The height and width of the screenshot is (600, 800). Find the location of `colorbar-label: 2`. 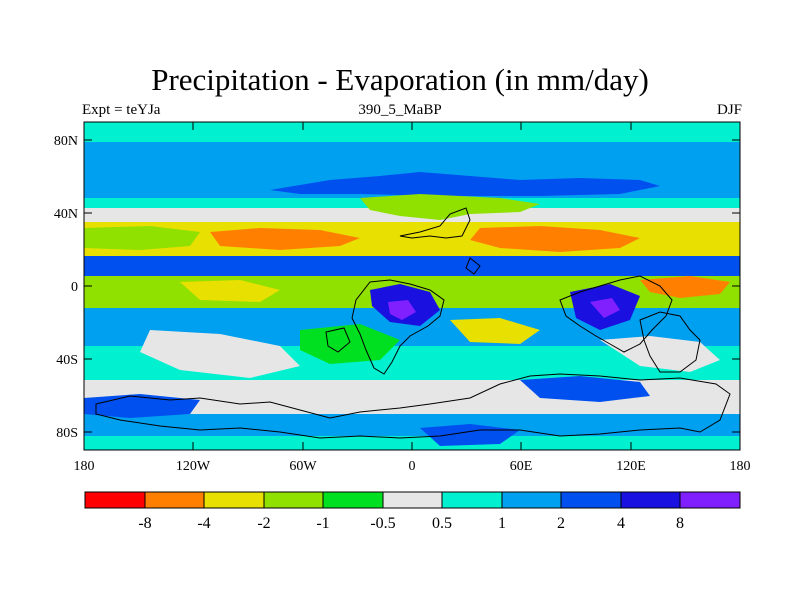

colorbar-label: 2 is located at coordinates (561, 523).